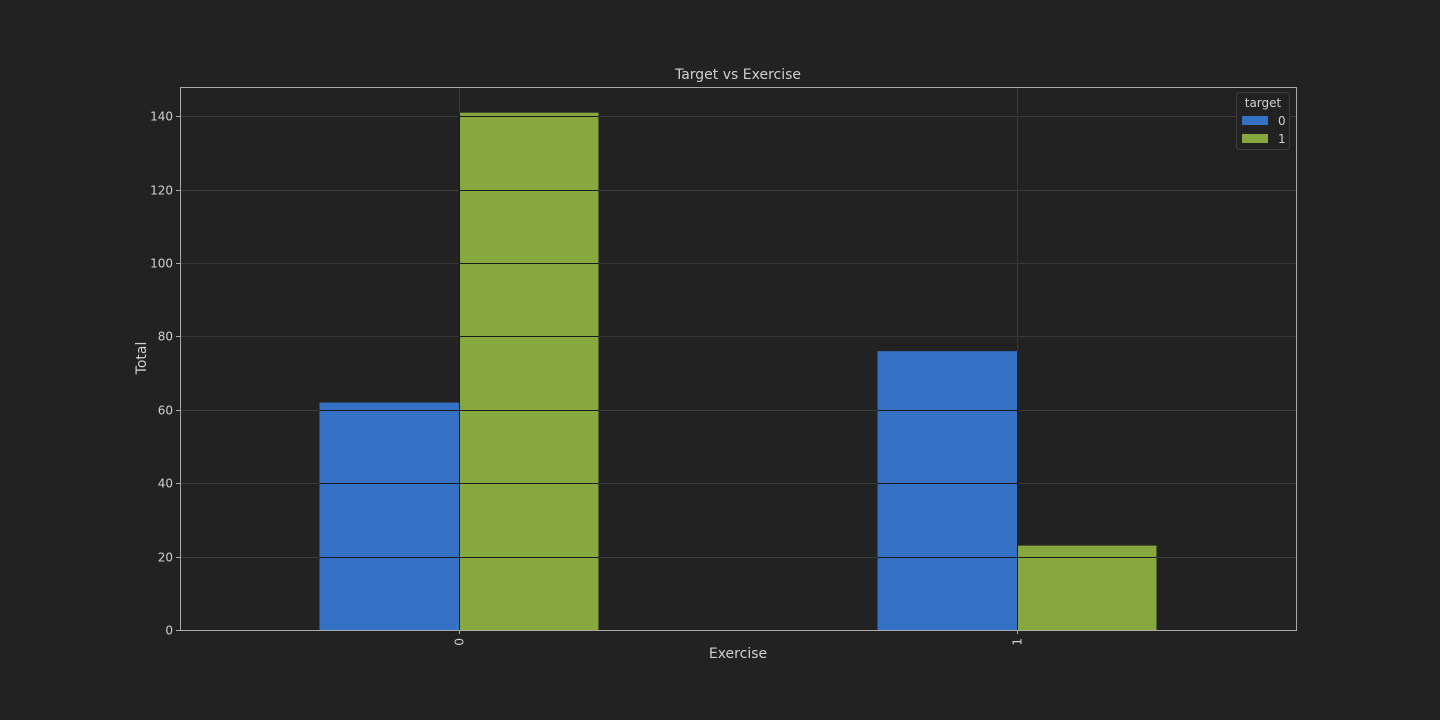 This screenshot has width=1440, height=720. Describe the element at coordinates (165, 374) in the screenshot. I see `y-axis-ticks: 0 20 40 60 80 100 120 140` at that location.